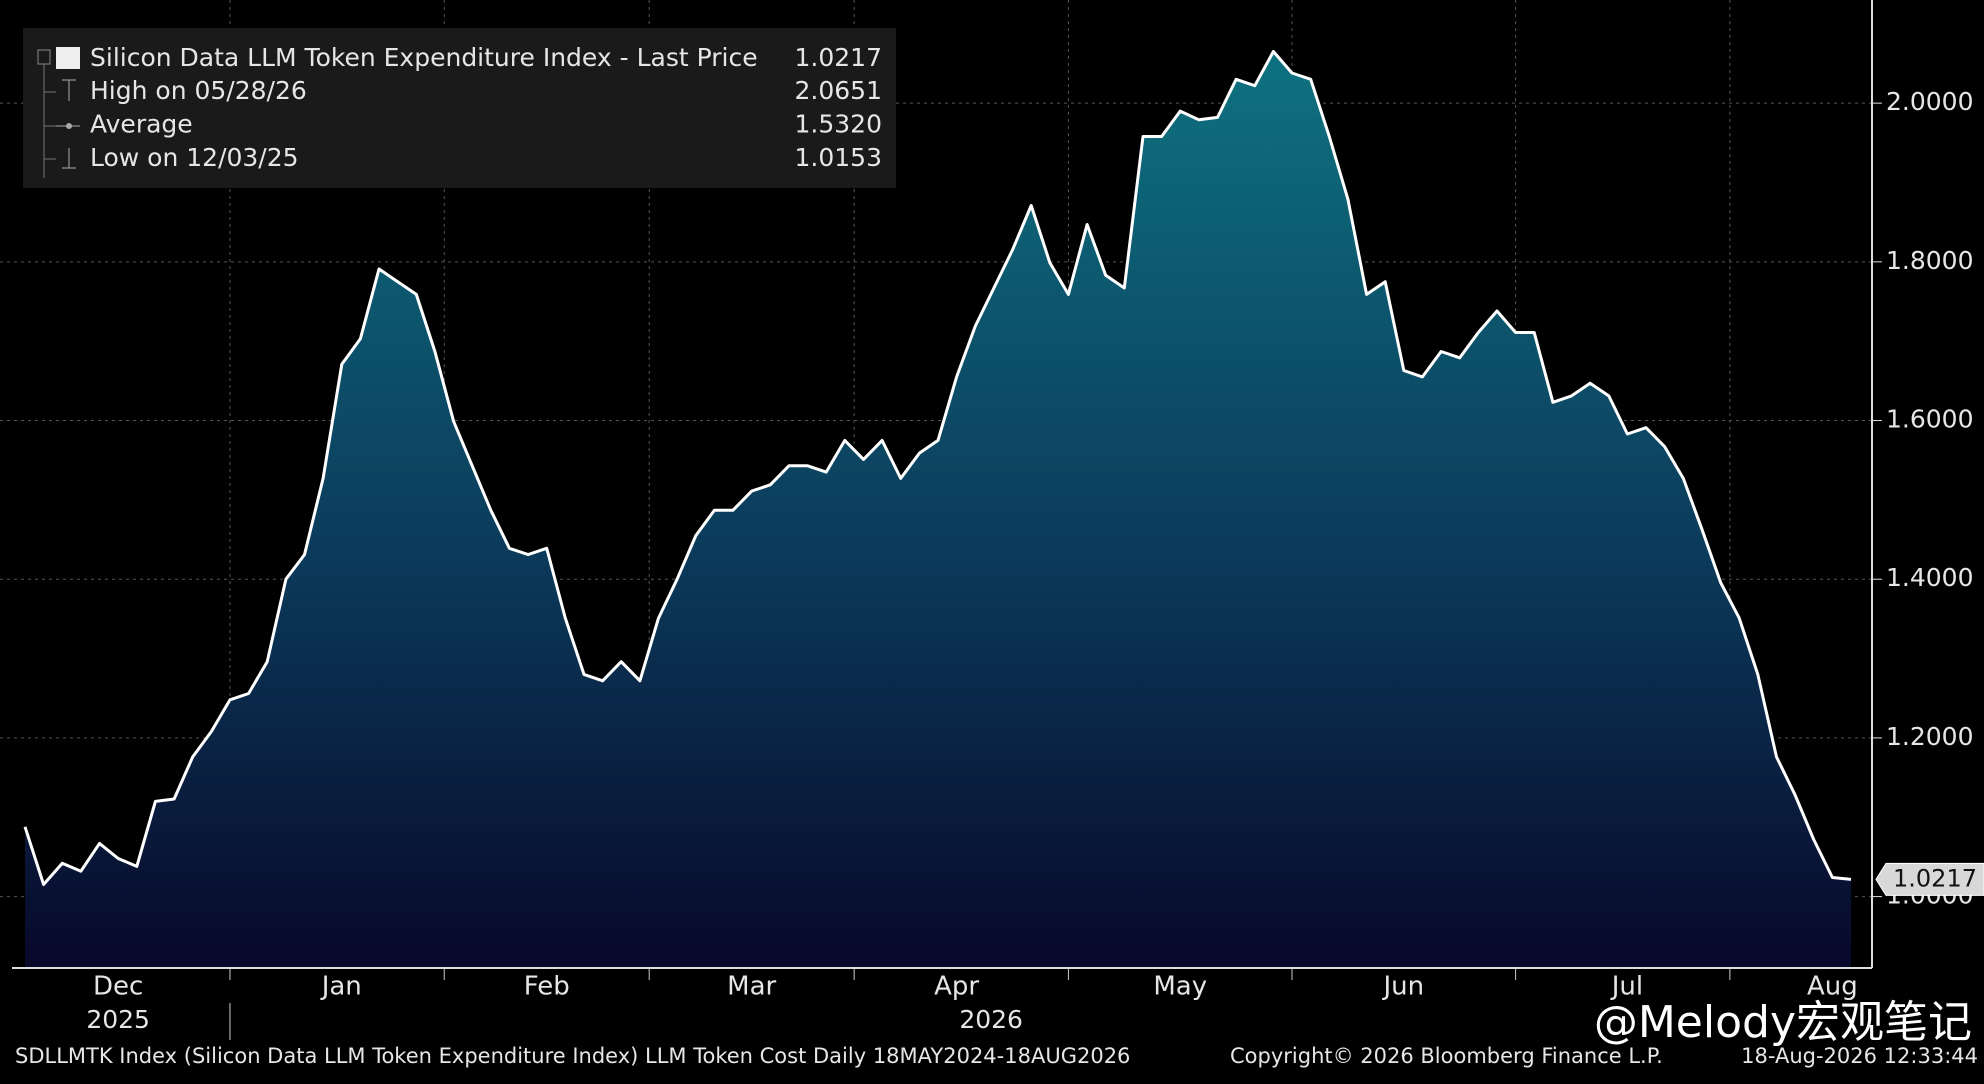  I want to click on legend-value: 1.0153, so click(838, 157).